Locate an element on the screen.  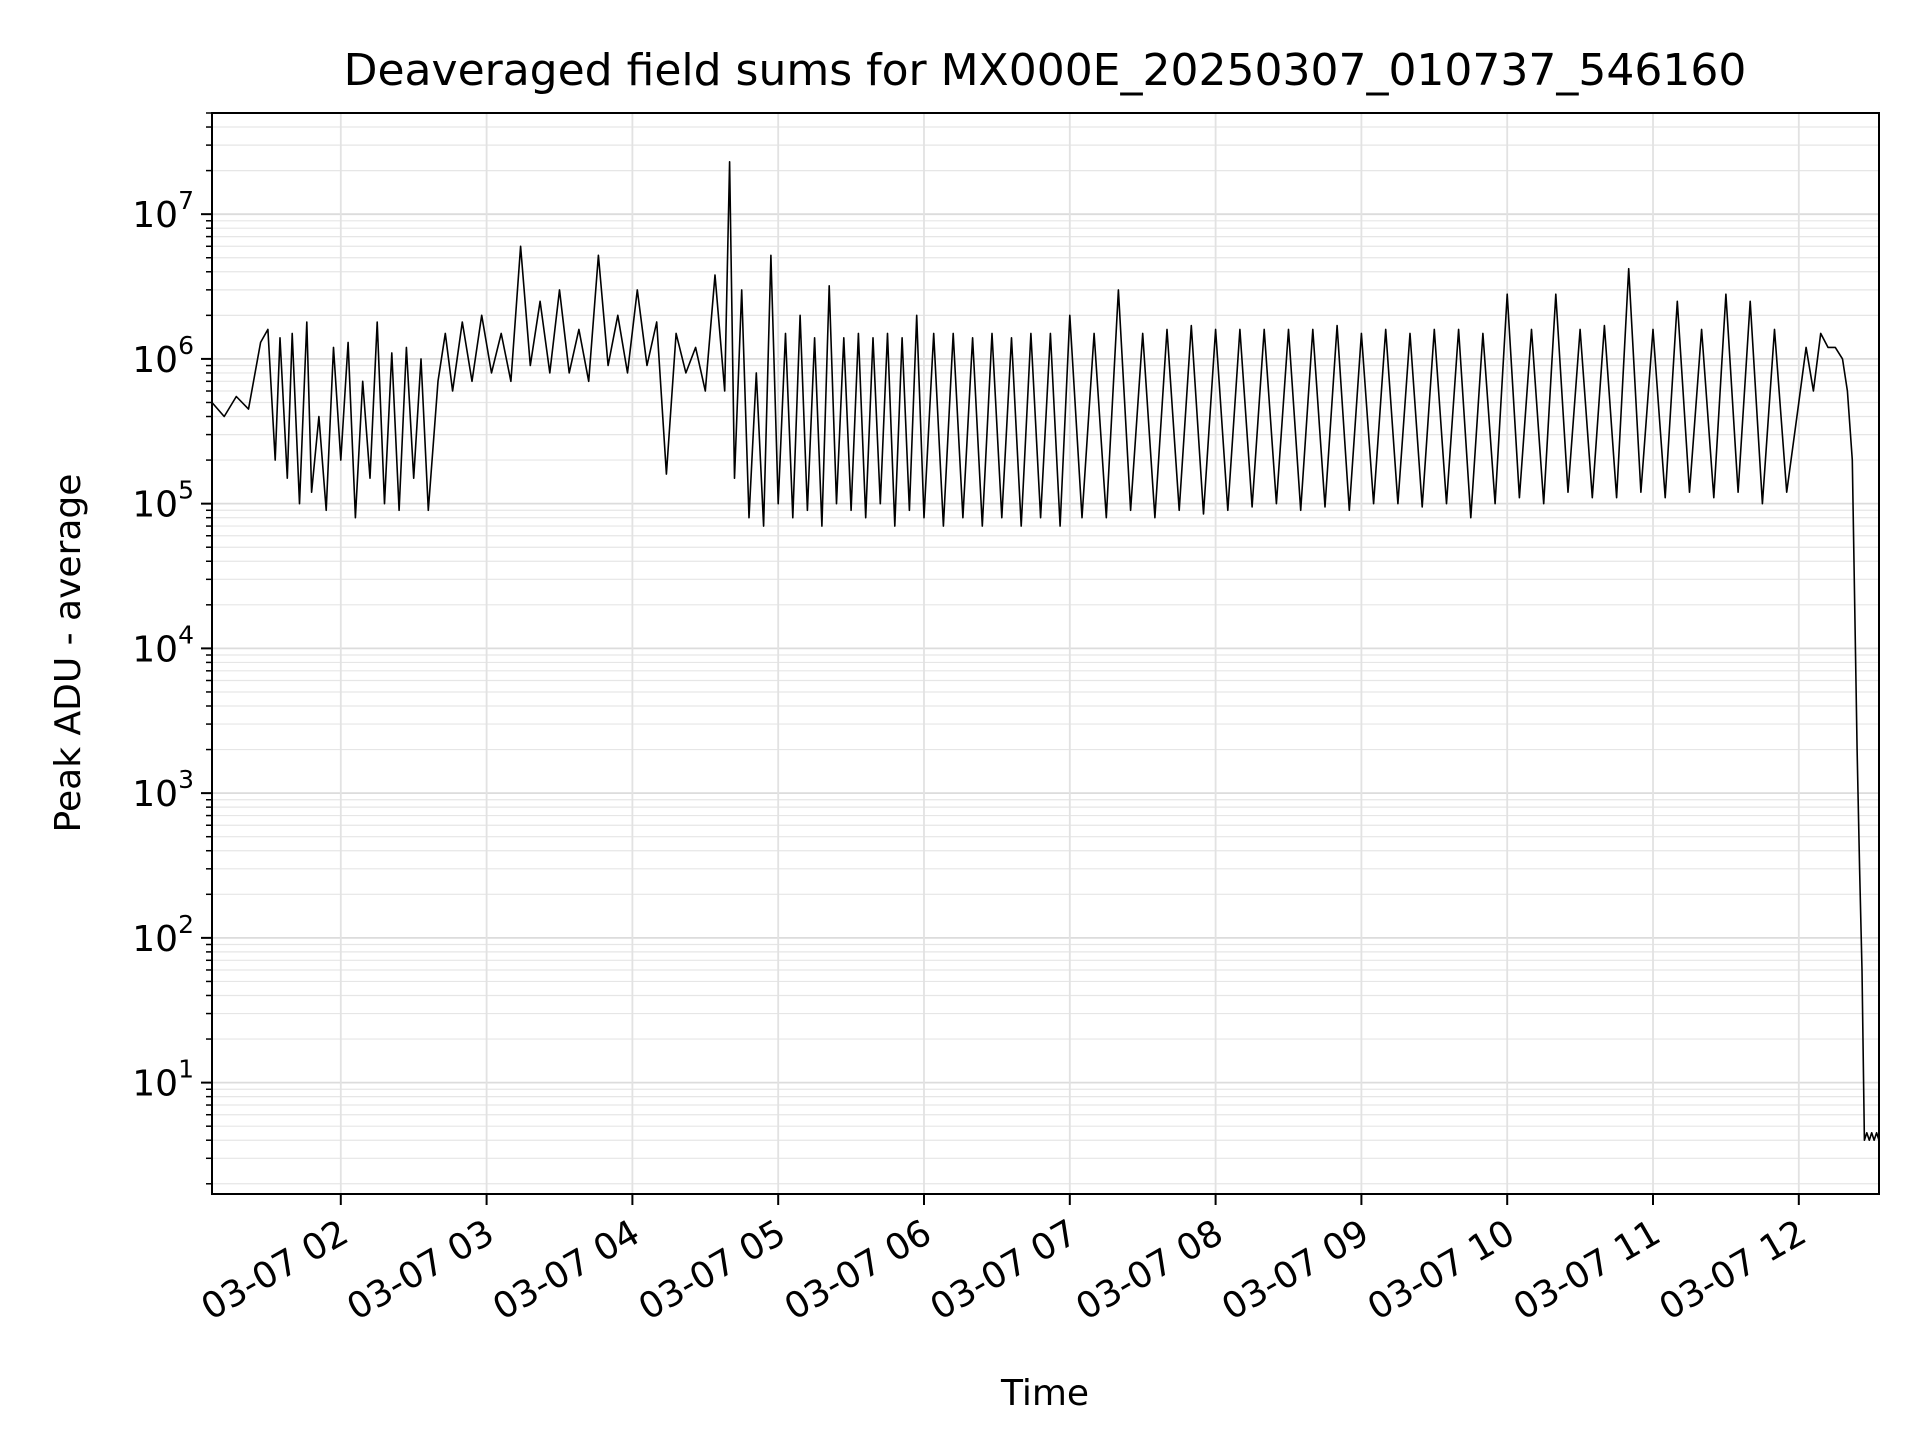
y-axis: 10¹ 10² 10³ 10⁴ 10⁵ 10⁶ 10⁷ is located at coordinates (172, 648).